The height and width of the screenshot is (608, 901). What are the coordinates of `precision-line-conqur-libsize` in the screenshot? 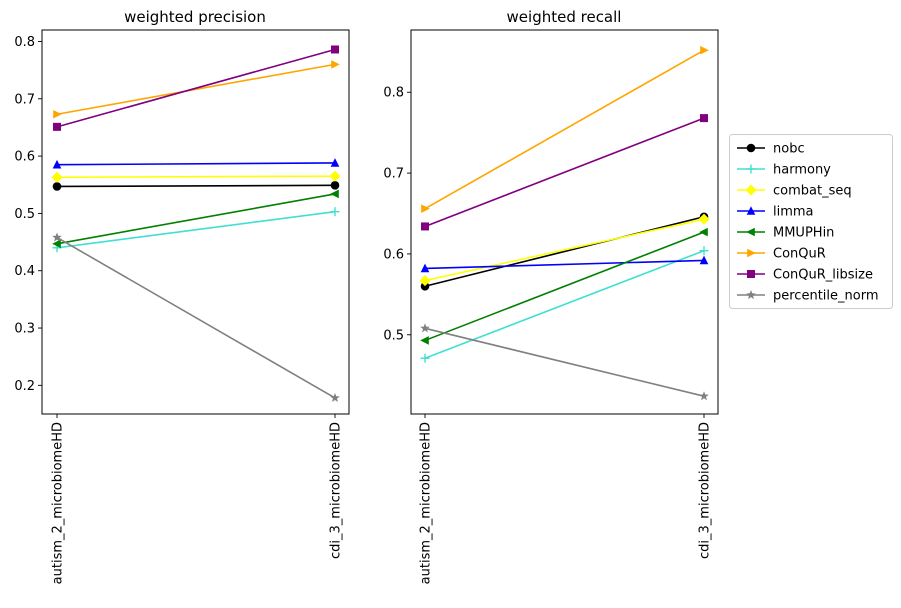 It's located at (196, 88).